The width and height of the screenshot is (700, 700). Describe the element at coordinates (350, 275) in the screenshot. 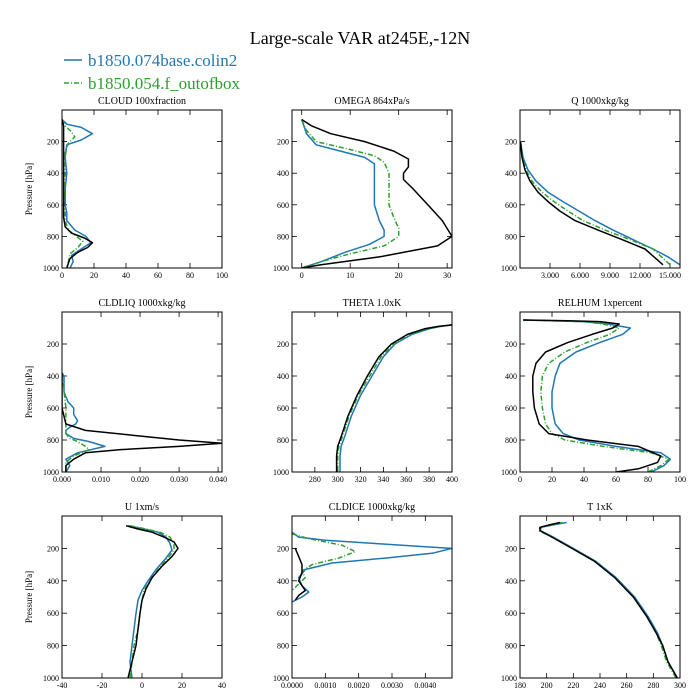

I see `x-tick-label: 10` at that location.